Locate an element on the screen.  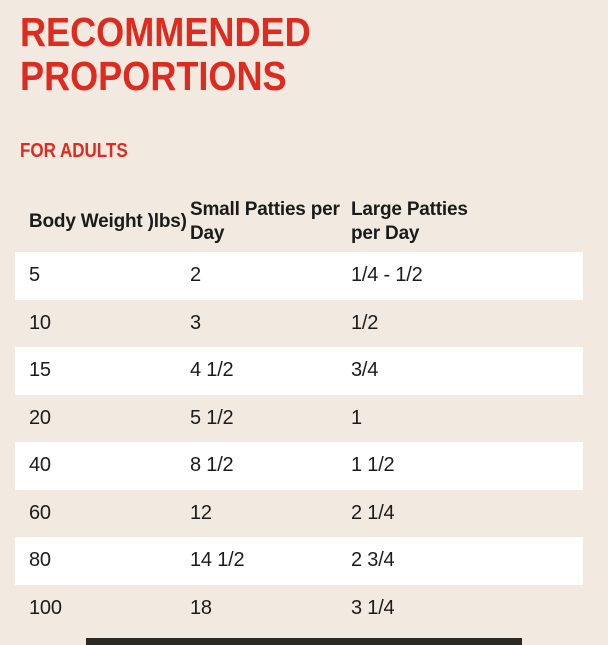
table-row: 15 4 1/2 3/4 is located at coordinates (299, 371).